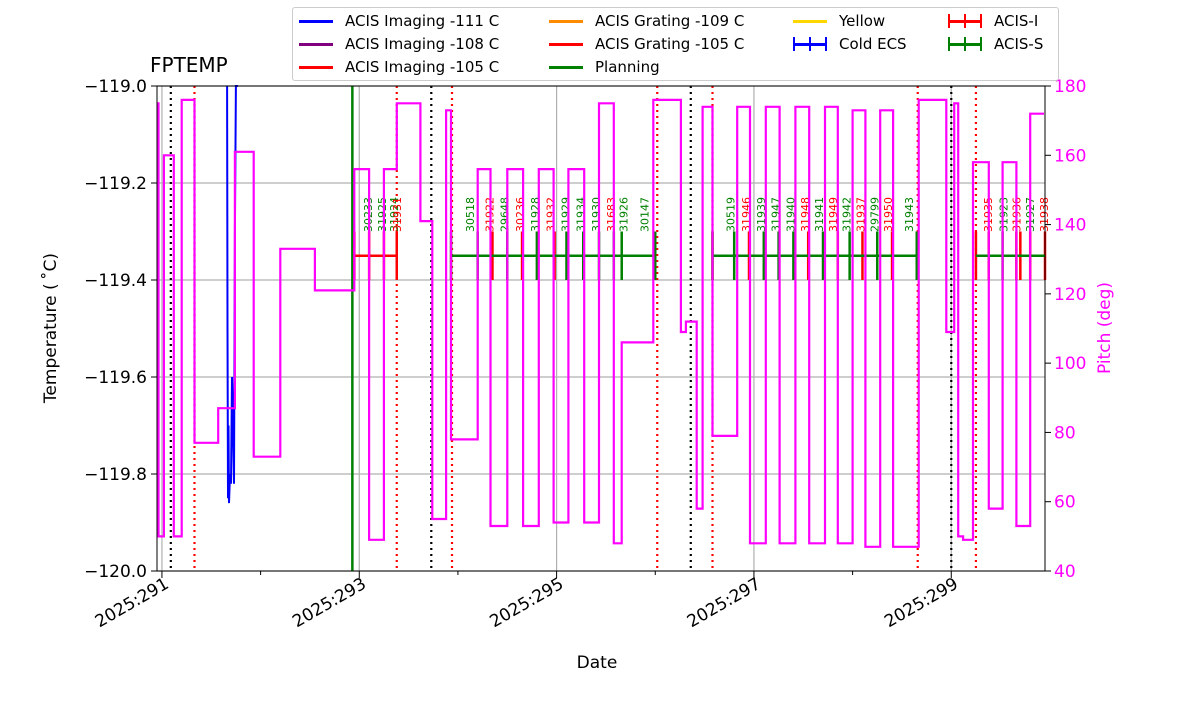  I want to click on chart-title: FPTEMP, so click(189, 65).